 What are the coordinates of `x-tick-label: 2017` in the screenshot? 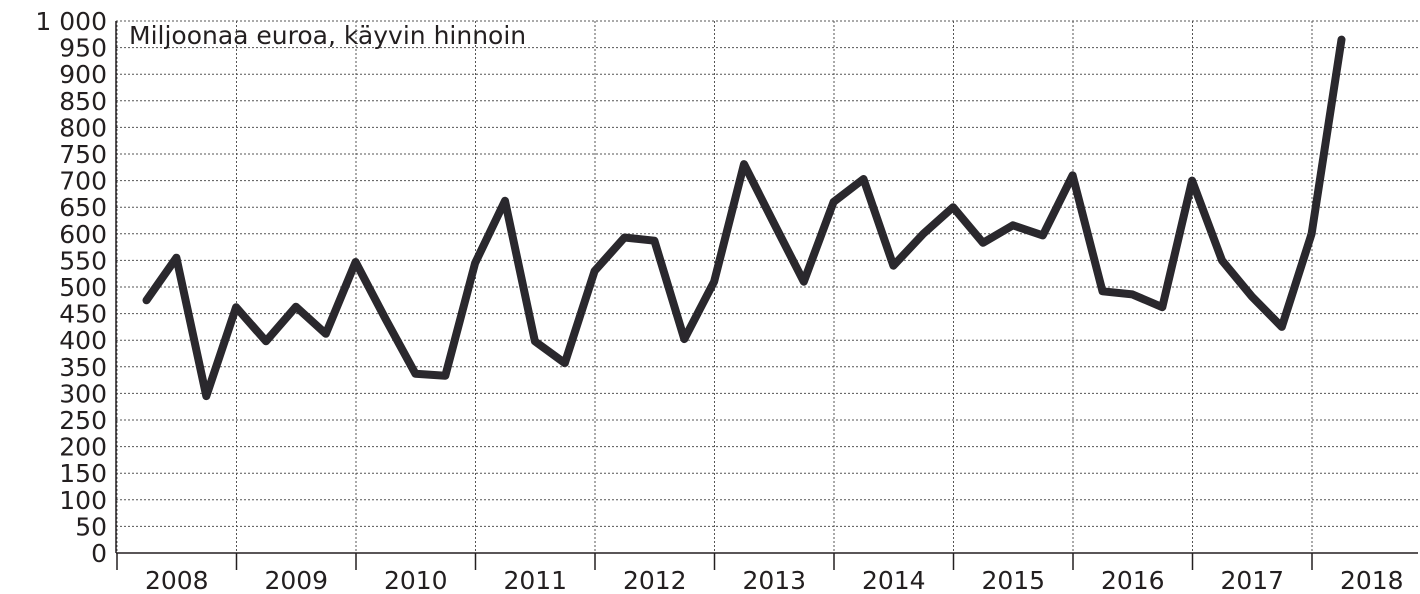 It's located at (1252, 580).